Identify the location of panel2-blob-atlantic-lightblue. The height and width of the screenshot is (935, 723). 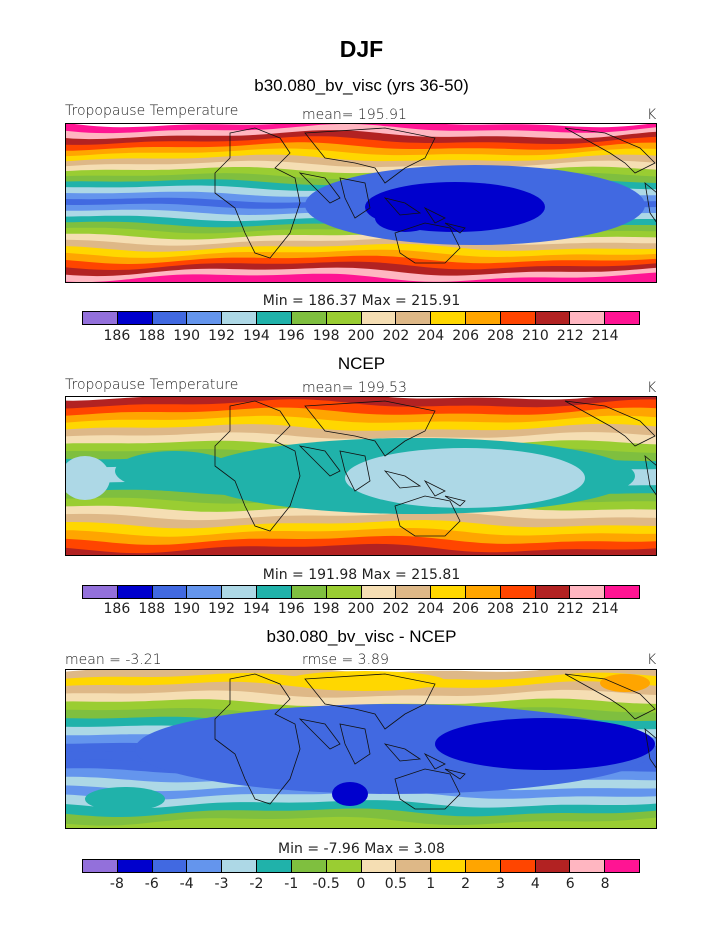
(87, 478).